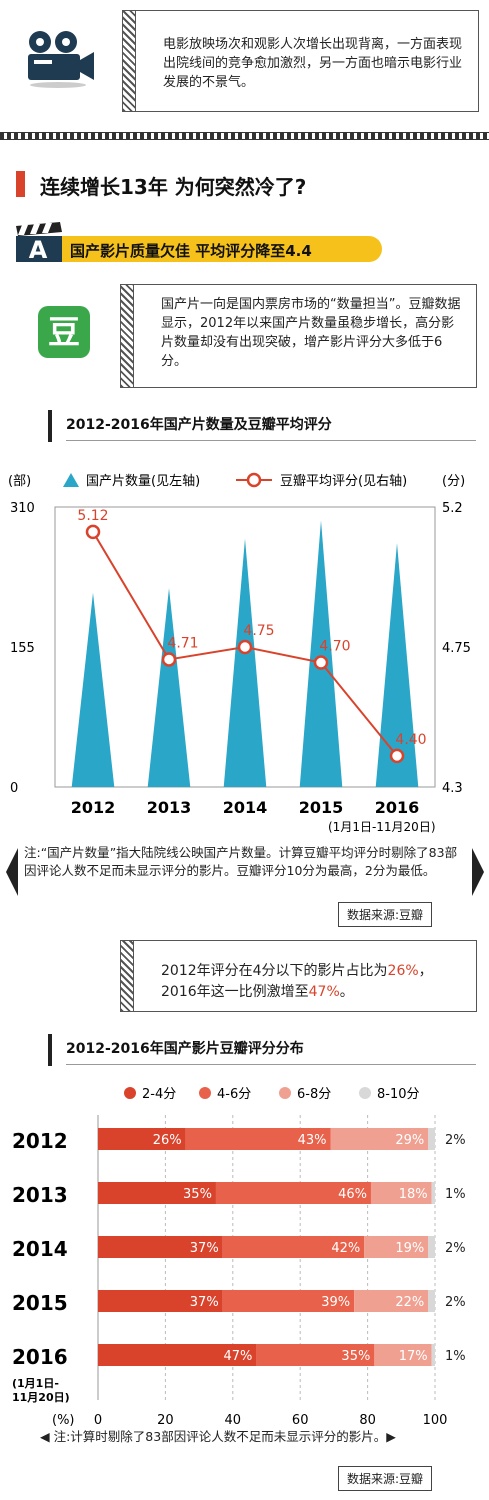  What do you see at coordinates (456, 648) in the screenshot?
I see `chart1-right-tick: 4.75` at bounding box center [456, 648].